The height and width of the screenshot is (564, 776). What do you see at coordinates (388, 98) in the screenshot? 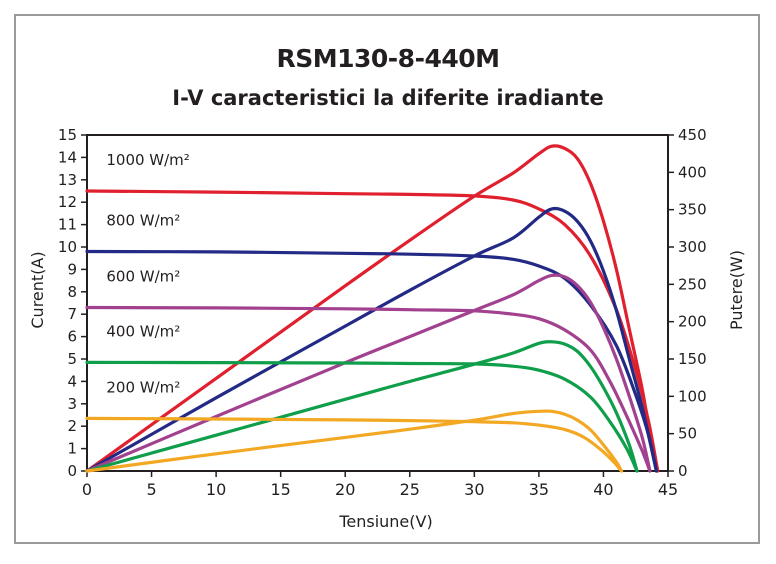
I see `chart-subtitle: I-V caracteristici la diferite iradiante` at bounding box center [388, 98].